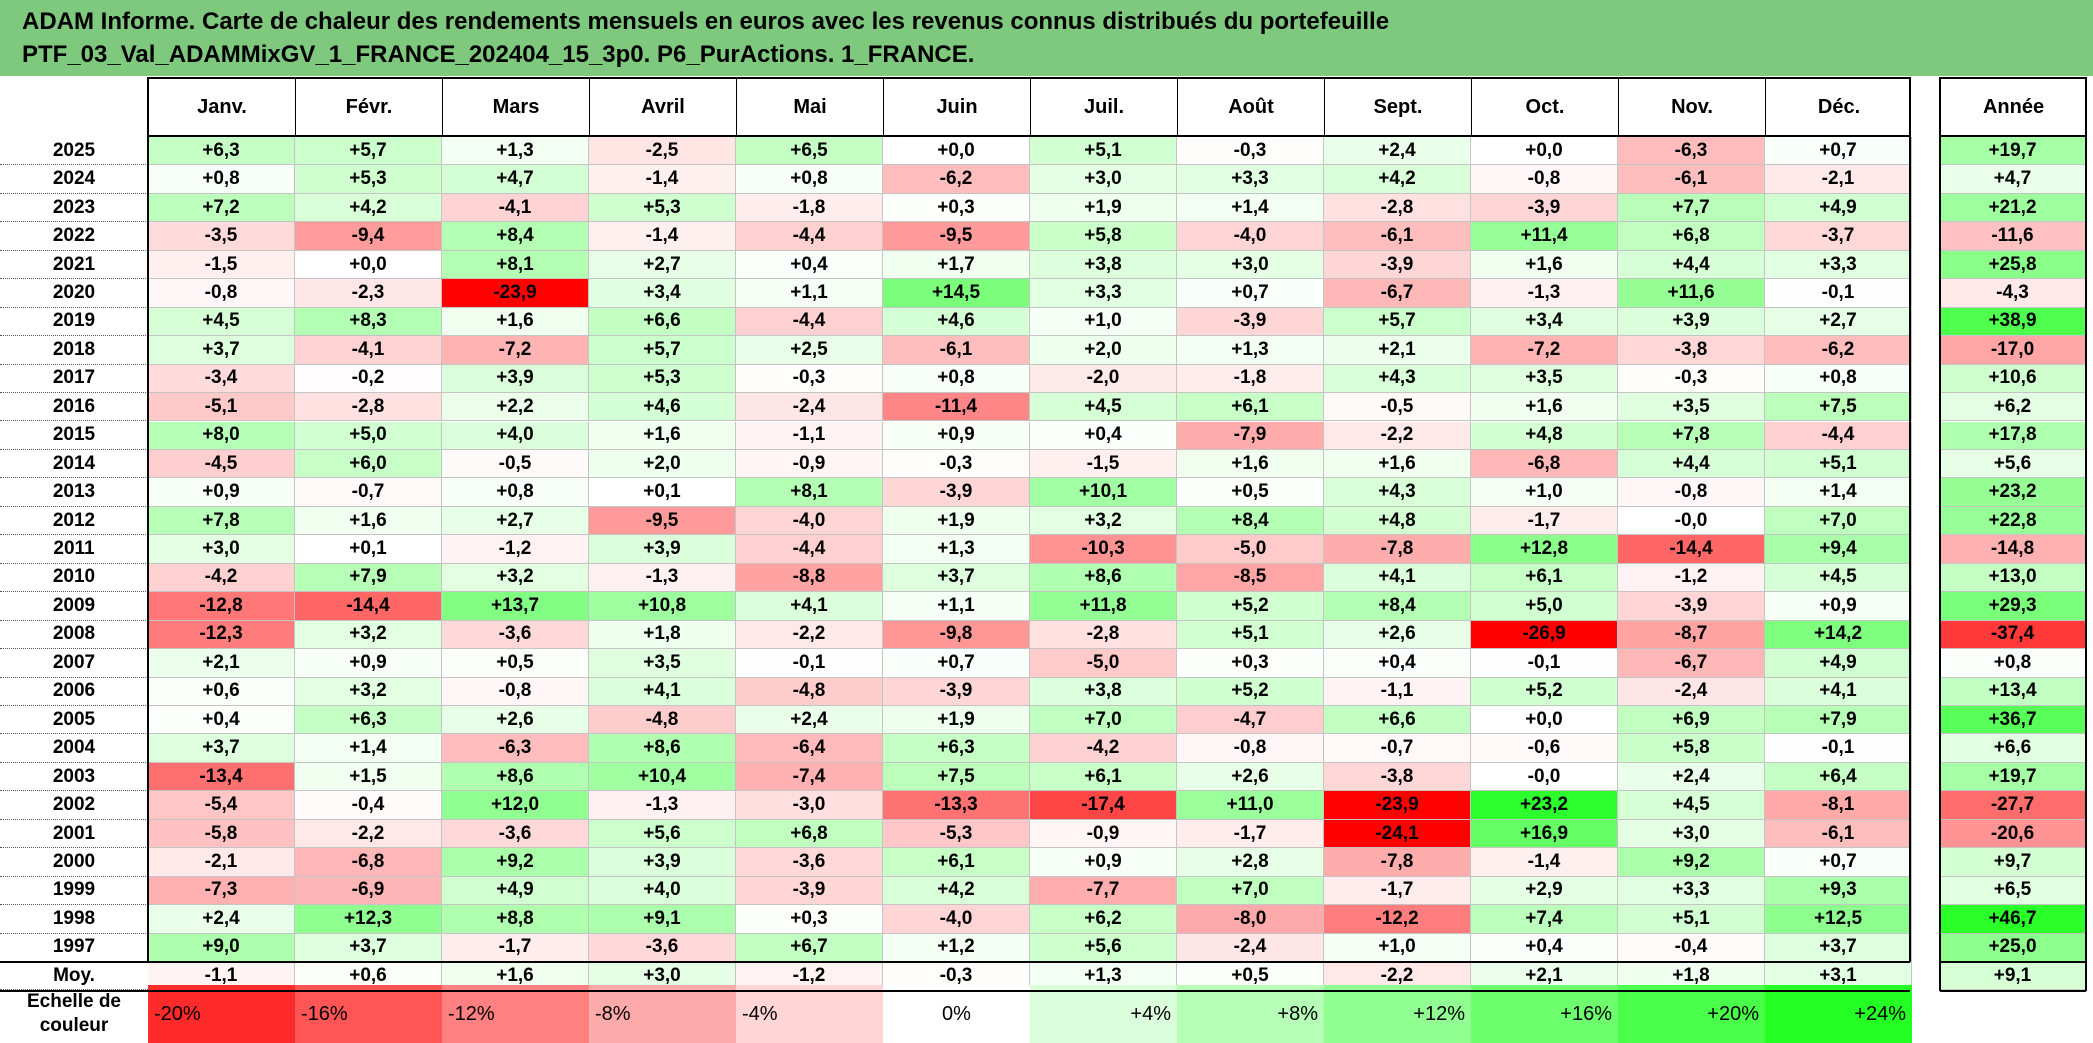 Image resolution: width=2093 pixels, height=1043 pixels. Describe the element at coordinates (1250, 948) in the screenshot. I see `heatmap-cell: -2,4` at that location.